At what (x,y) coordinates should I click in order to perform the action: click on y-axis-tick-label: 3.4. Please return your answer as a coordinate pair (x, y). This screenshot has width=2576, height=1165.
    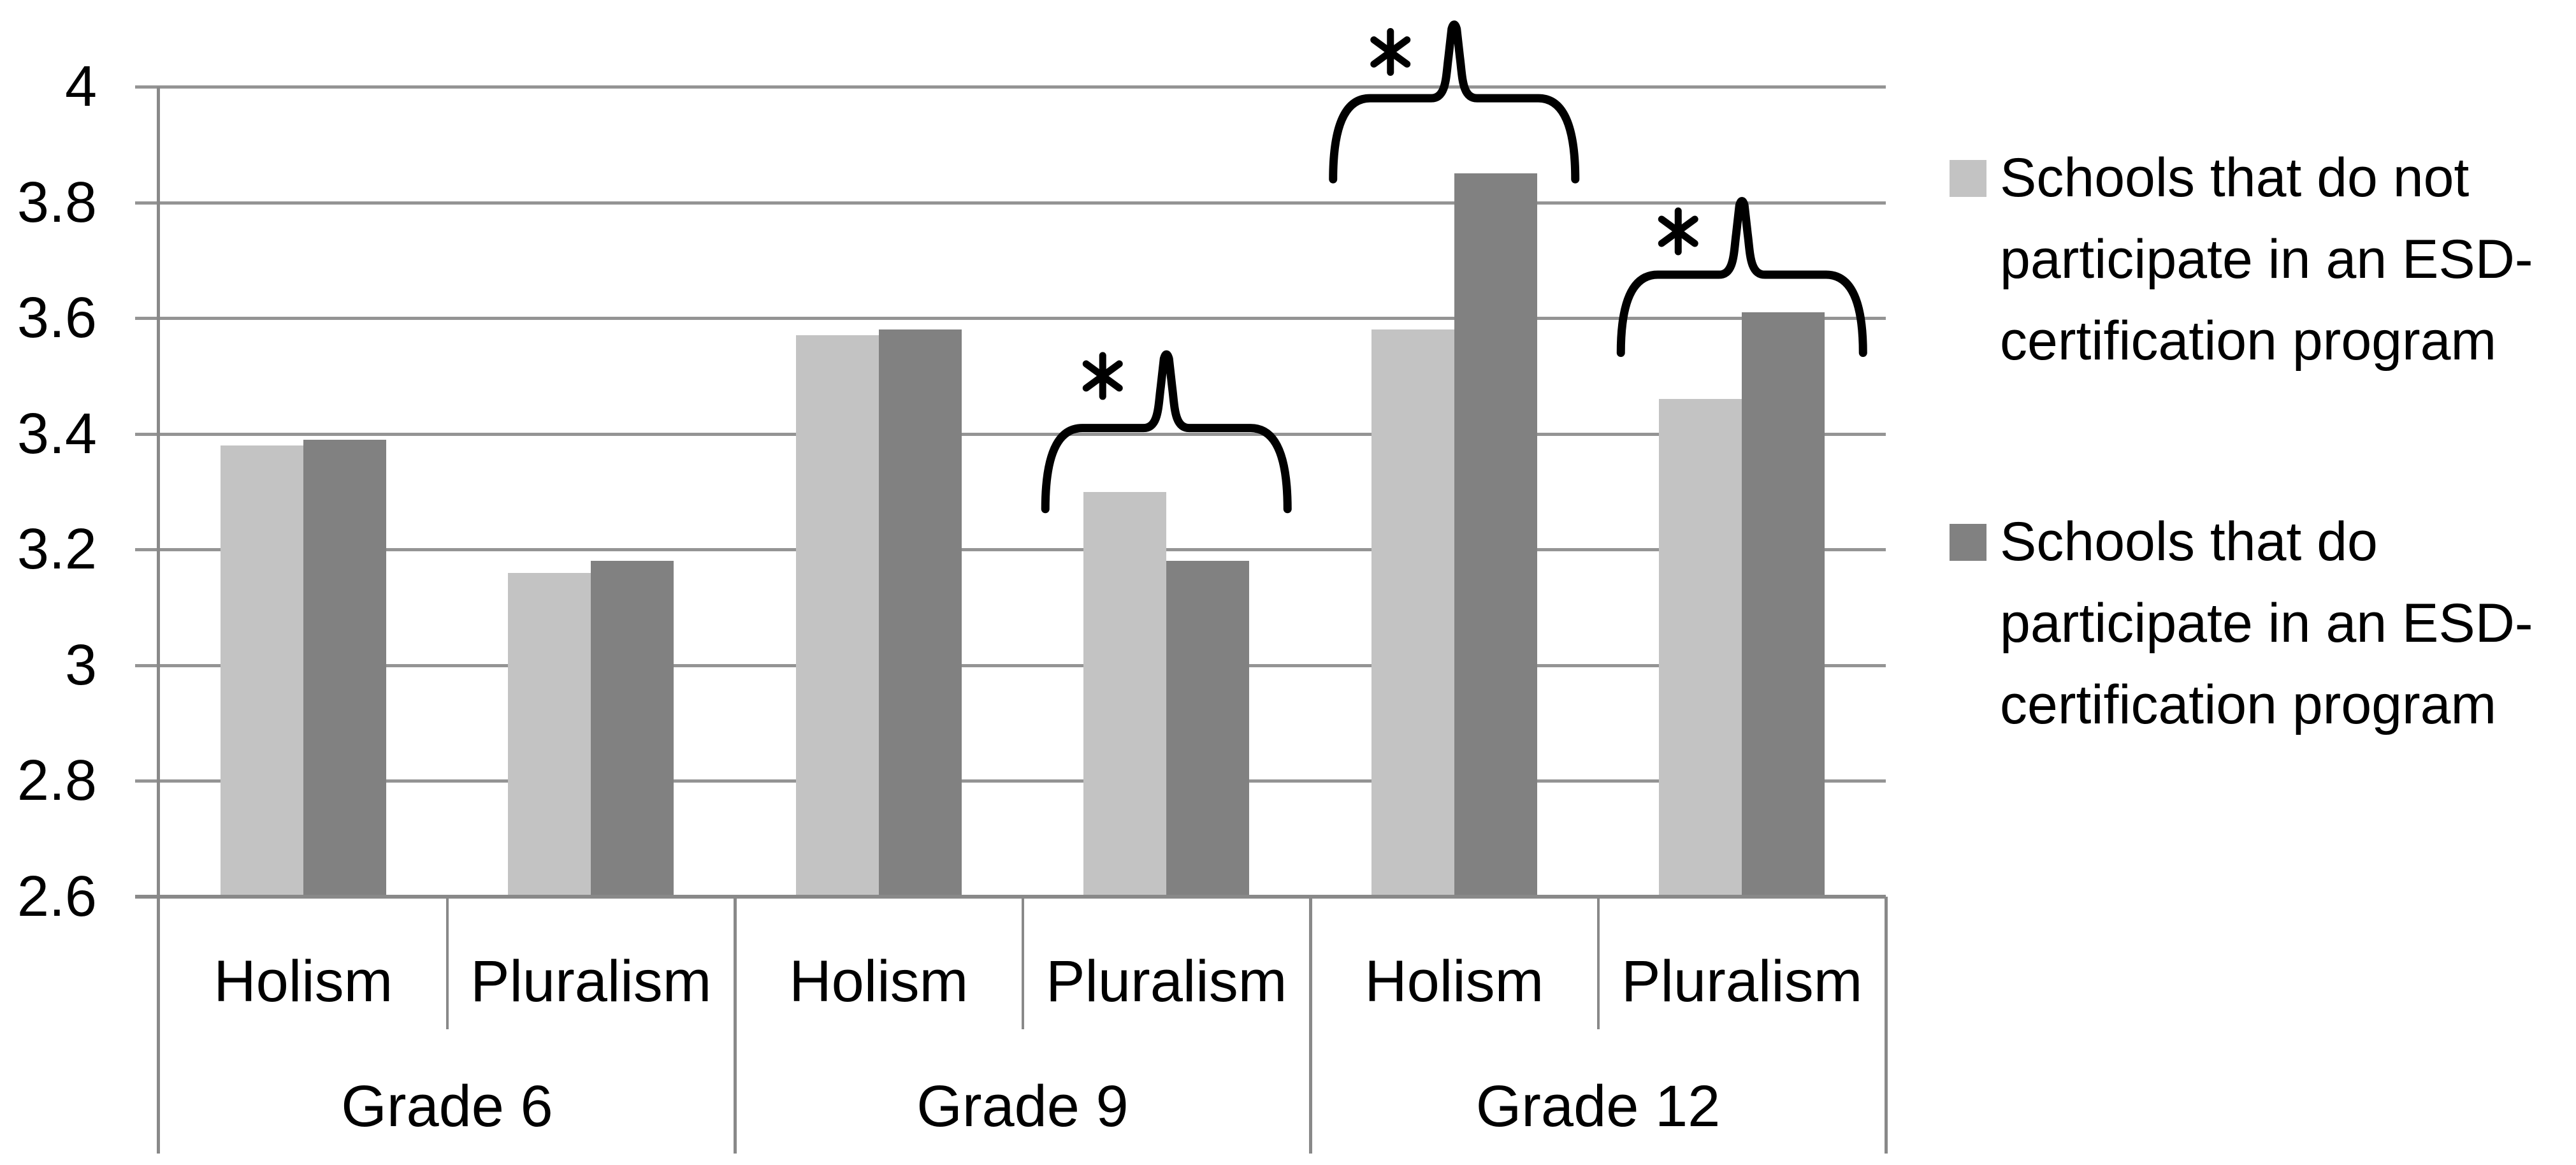
    Looking at the image, I should click on (57, 434).